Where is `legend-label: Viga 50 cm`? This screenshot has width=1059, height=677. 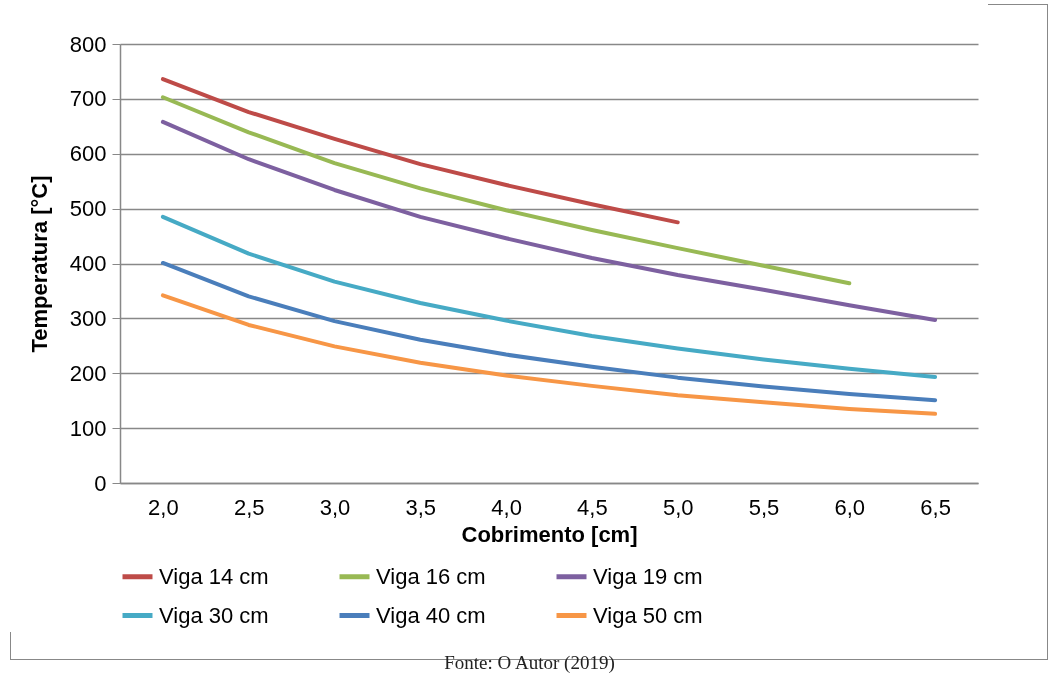
legend-label: Viga 50 cm is located at coordinates (648, 615).